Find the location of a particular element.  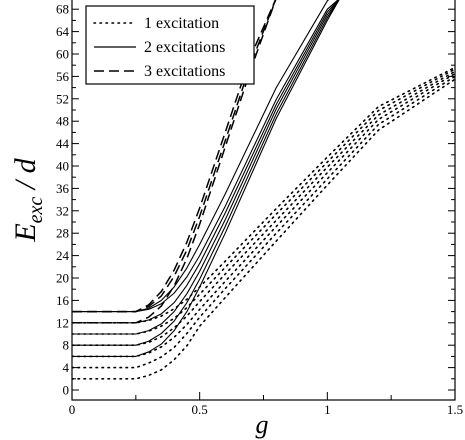

y-tick-label-0: 0 is located at coordinates (66, 390).